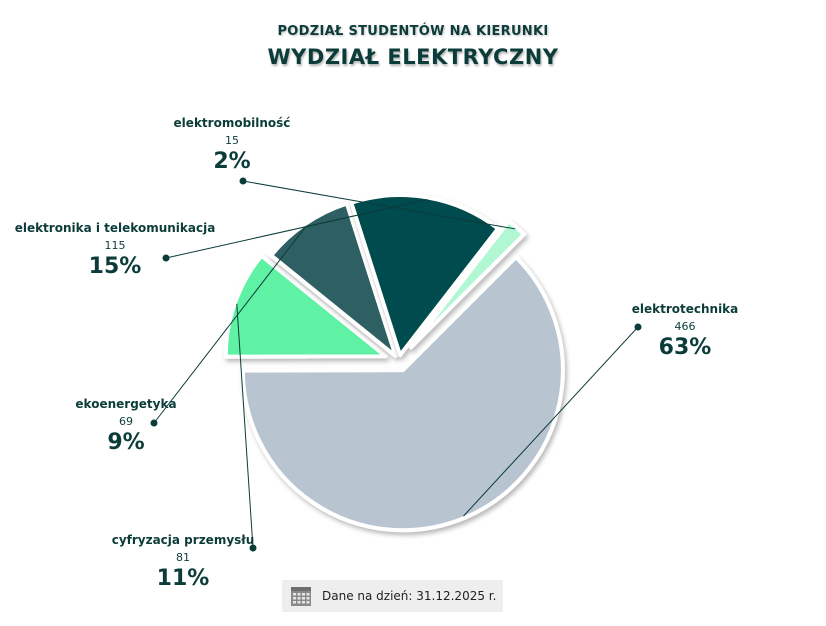 The width and height of the screenshot is (826, 626). I want to click on slice-percent: 2%, so click(232, 161).